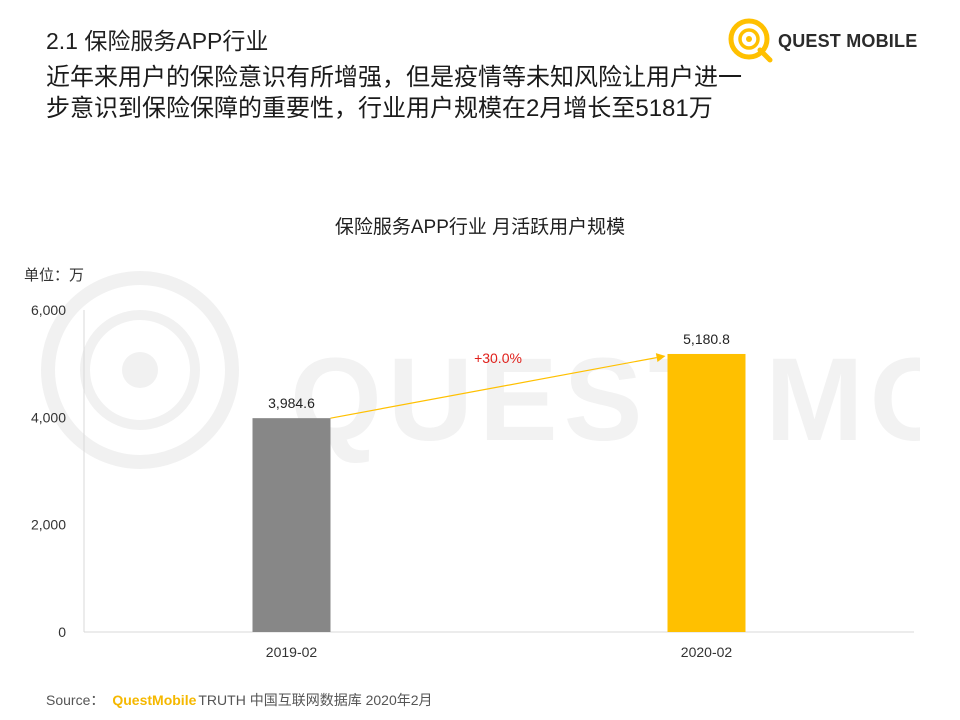 The height and width of the screenshot is (720, 960). Describe the element at coordinates (750, 40) in the screenshot. I see `quest-mobile-logo-icon` at that location.